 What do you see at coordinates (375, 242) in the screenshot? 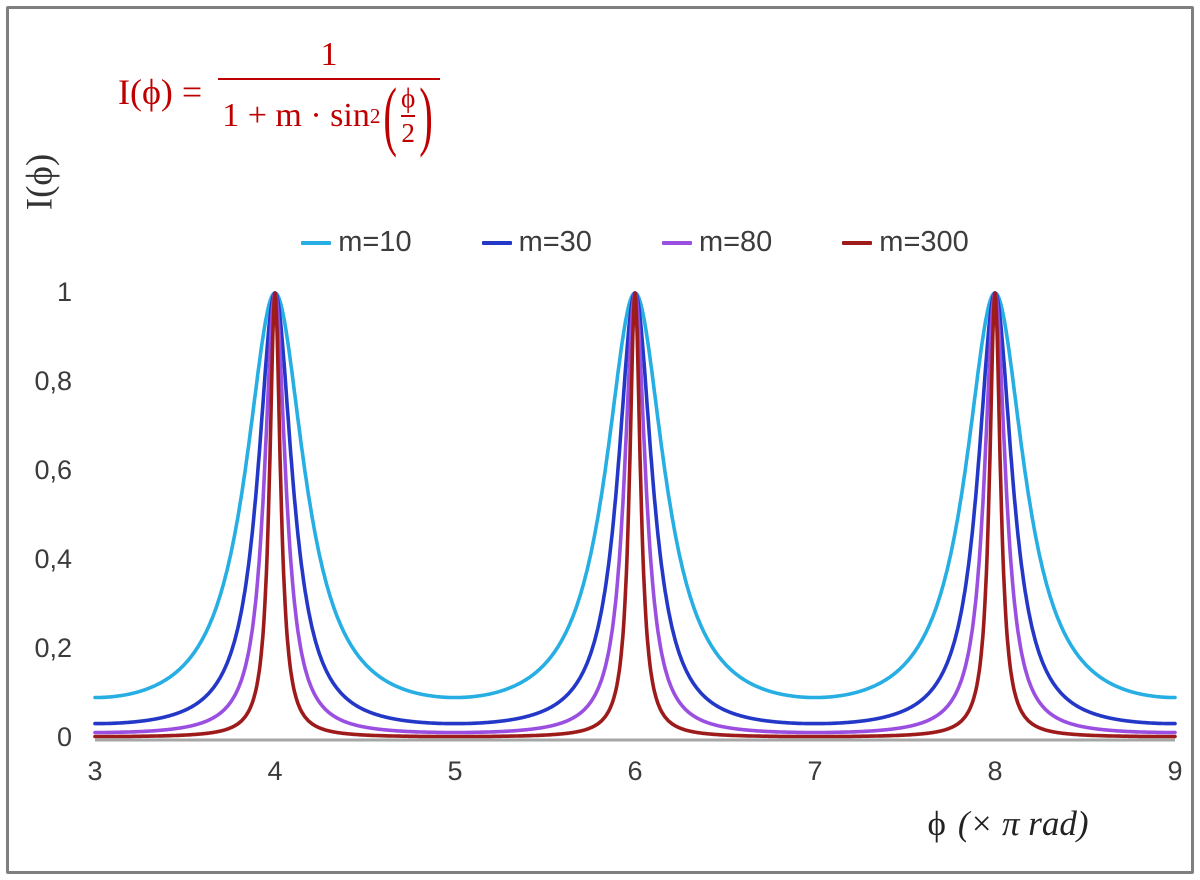
I see `legend-label: m=10` at bounding box center [375, 242].